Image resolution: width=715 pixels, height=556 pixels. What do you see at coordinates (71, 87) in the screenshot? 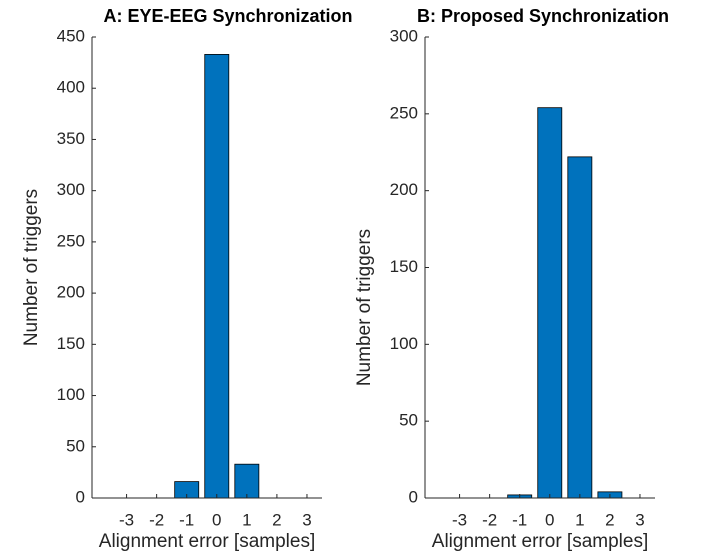
I see `y-tick-label: 400` at bounding box center [71, 87].